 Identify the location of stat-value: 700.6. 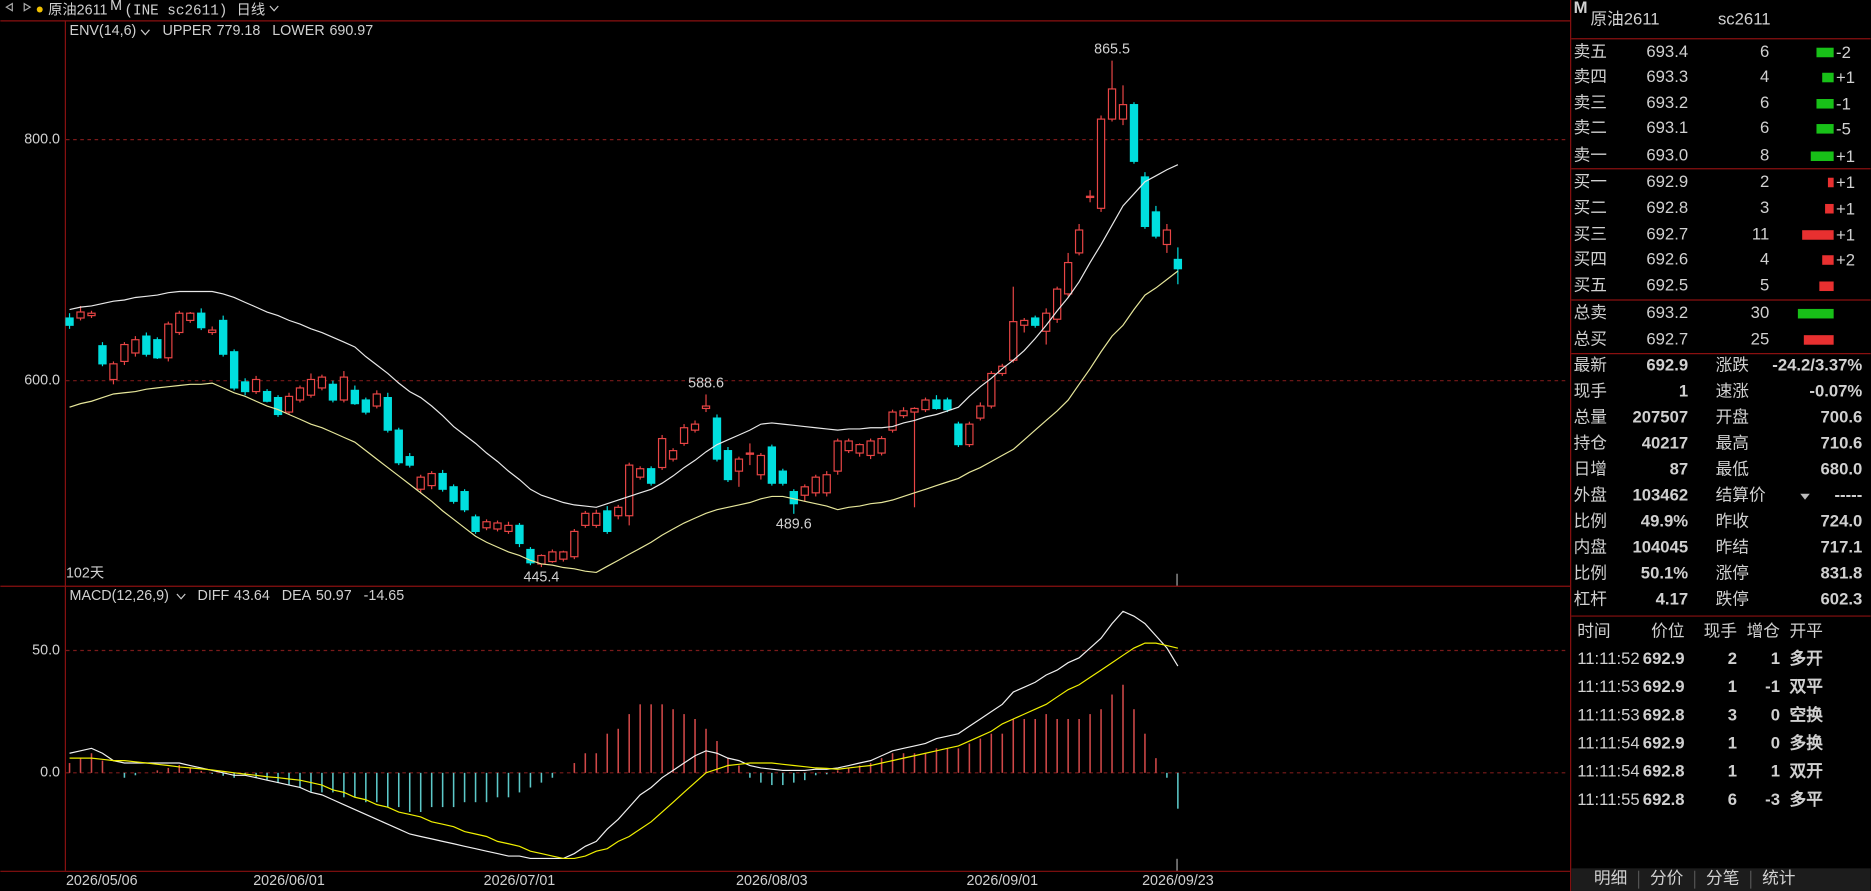
(1842, 417).